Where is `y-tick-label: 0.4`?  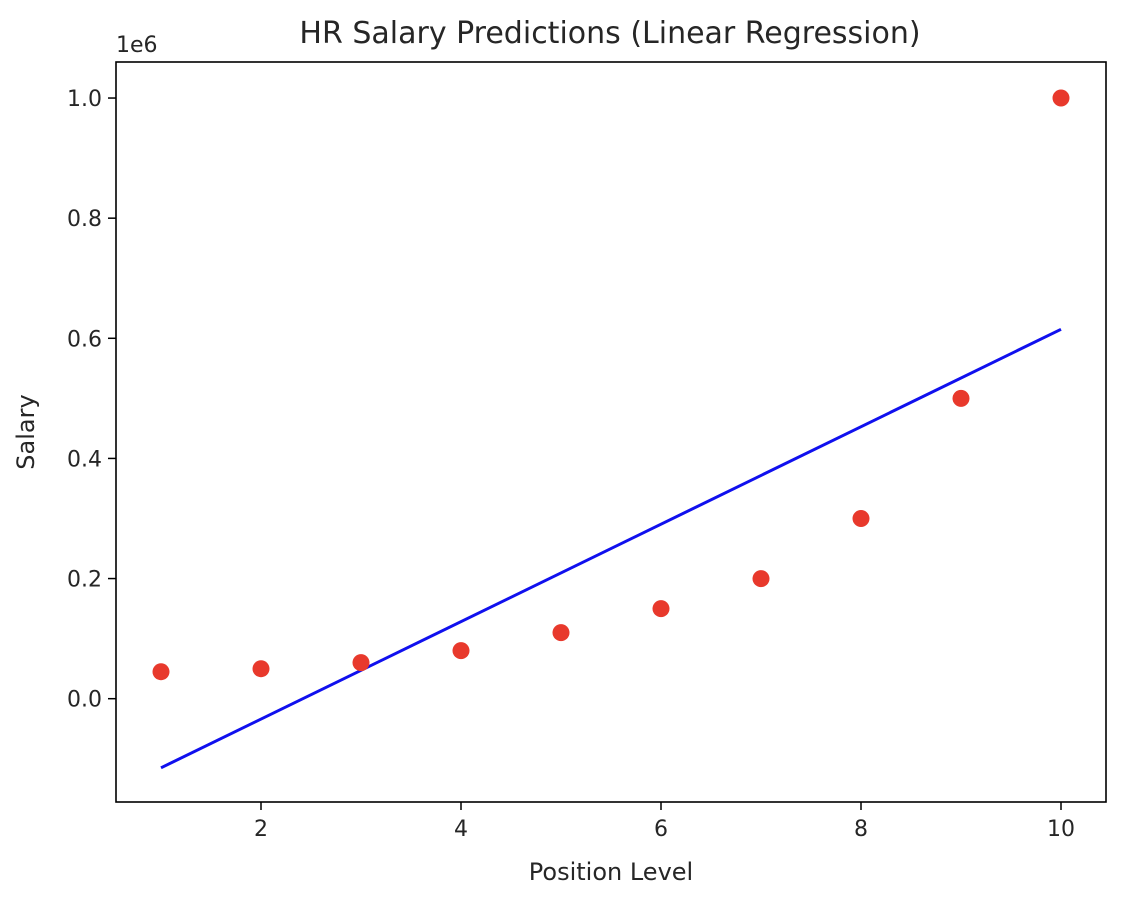
y-tick-label: 0.4 is located at coordinates (84, 459).